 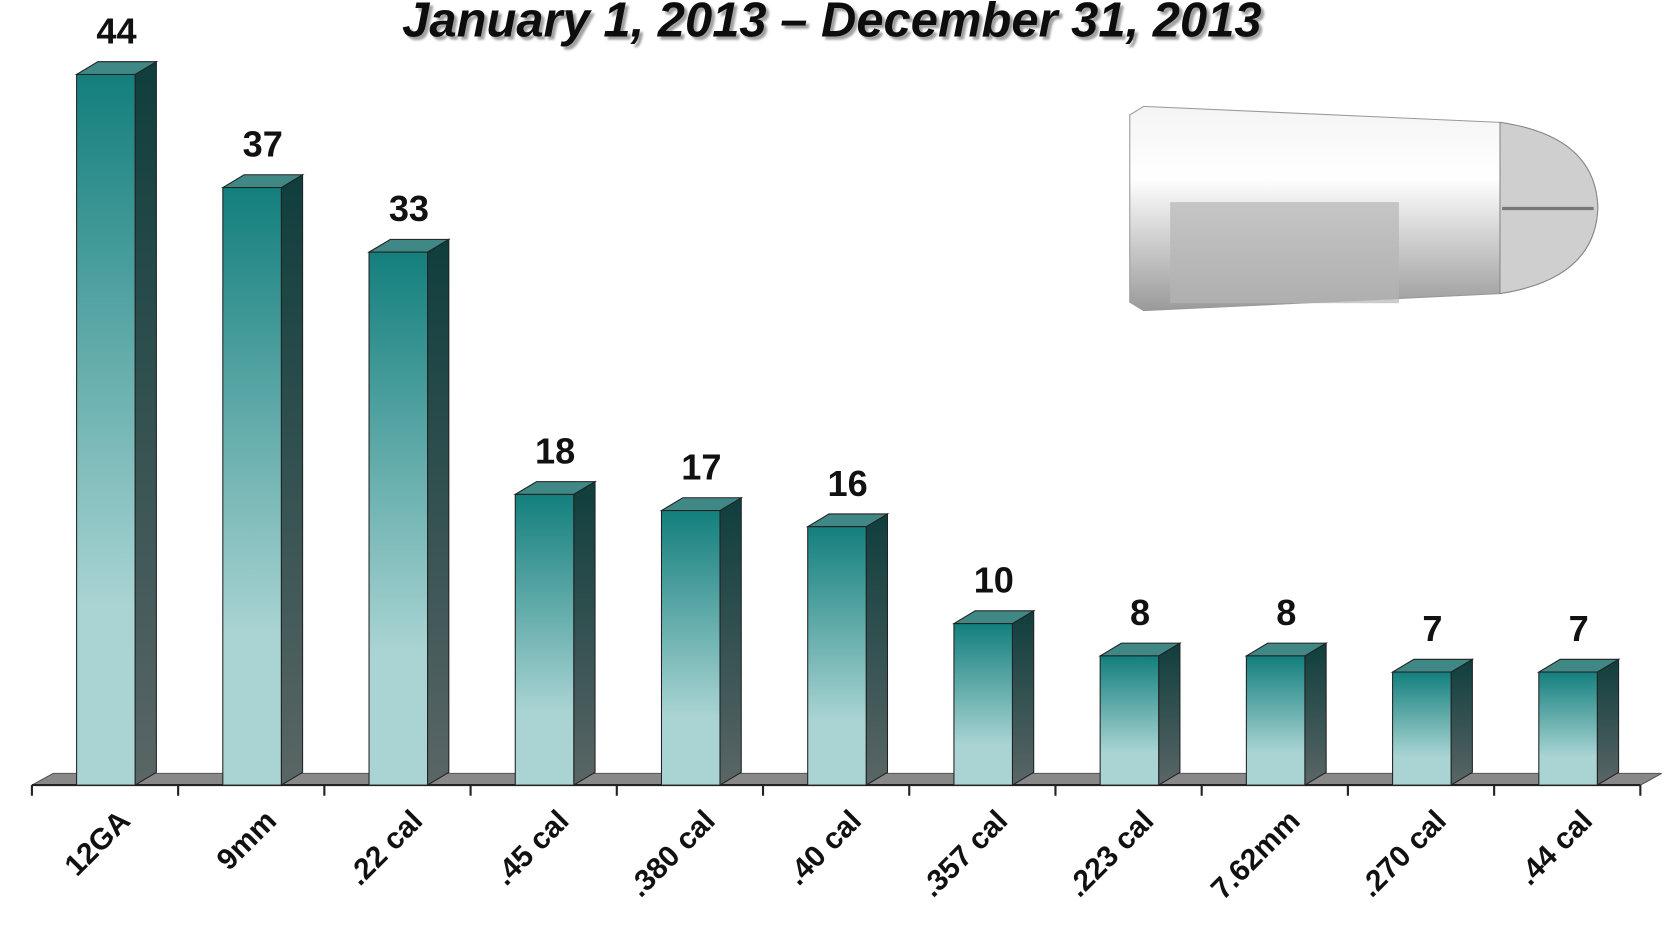 What do you see at coordinates (994, 580) in the screenshot?
I see `data-label: 10` at bounding box center [994, 580].